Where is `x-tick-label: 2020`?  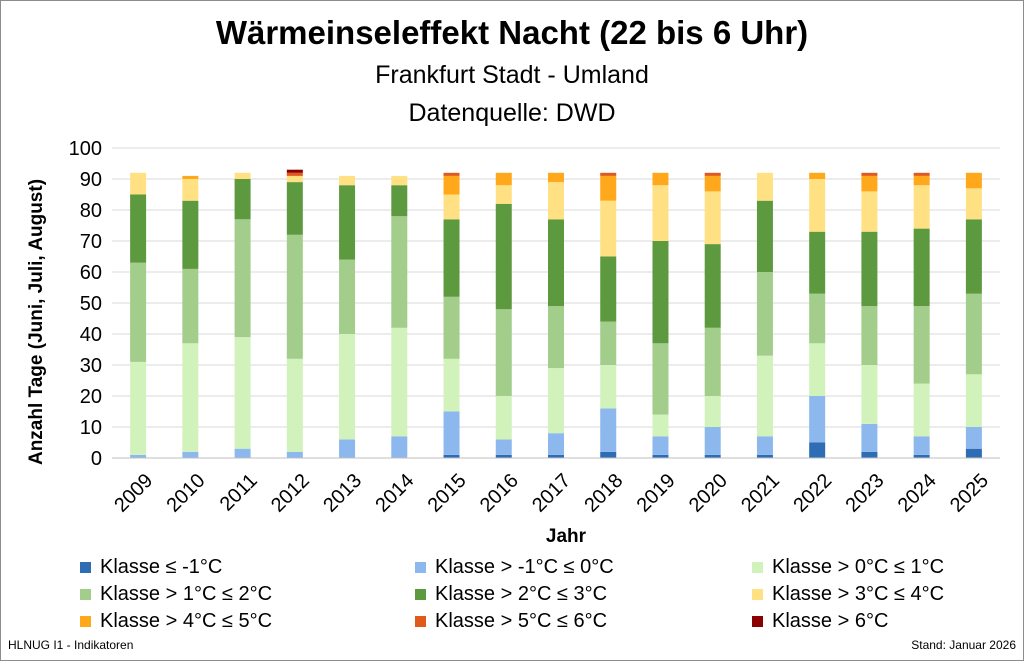
x-tick-label: 2020 is located at coordinates (708, 493).